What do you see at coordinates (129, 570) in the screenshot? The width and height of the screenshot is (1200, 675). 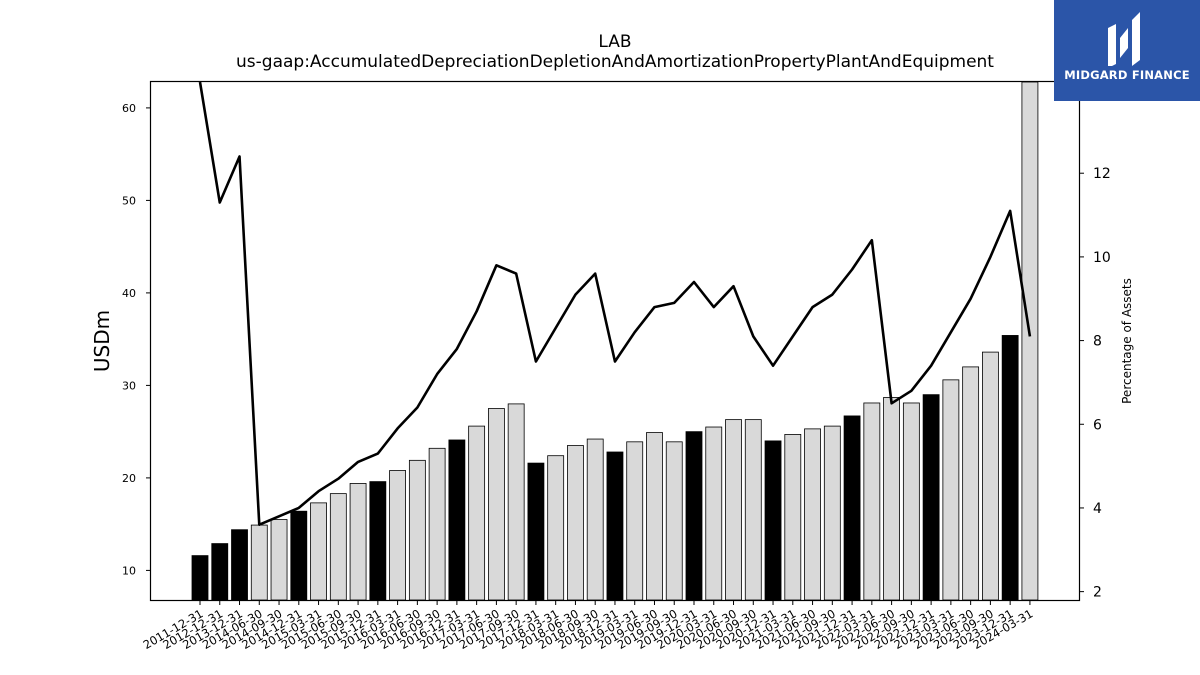 I see `y-tick-label: 10` at bounding box center [129, 570].